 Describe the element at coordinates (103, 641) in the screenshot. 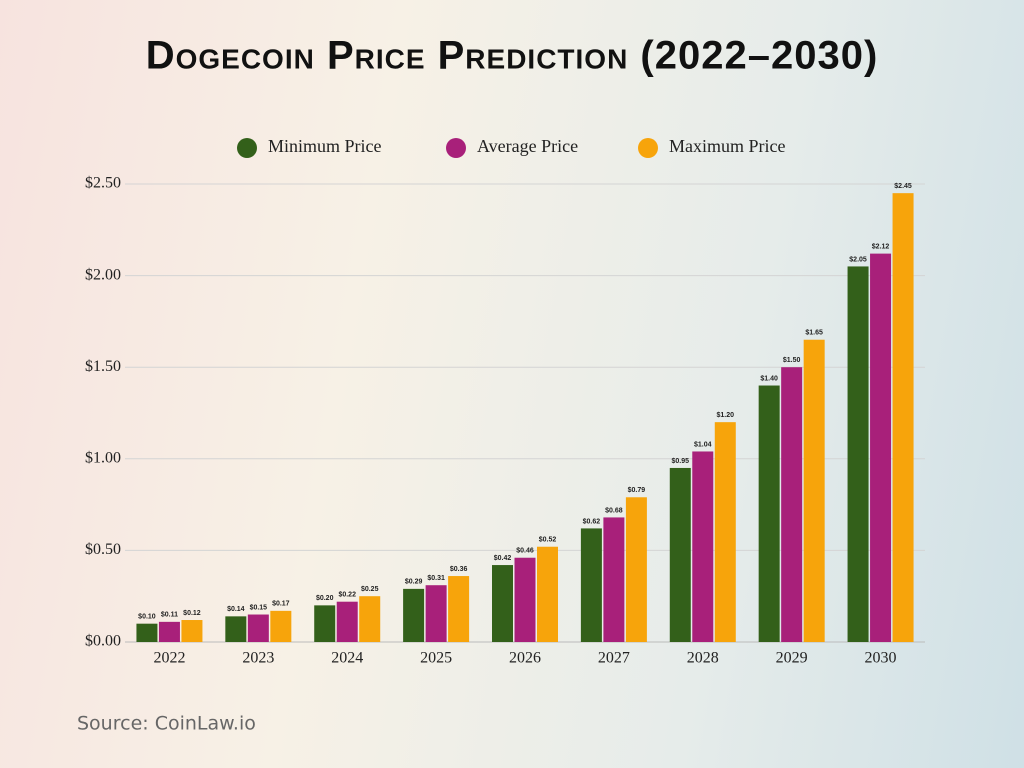

I see `y-tick-label: $0.00` at that location.